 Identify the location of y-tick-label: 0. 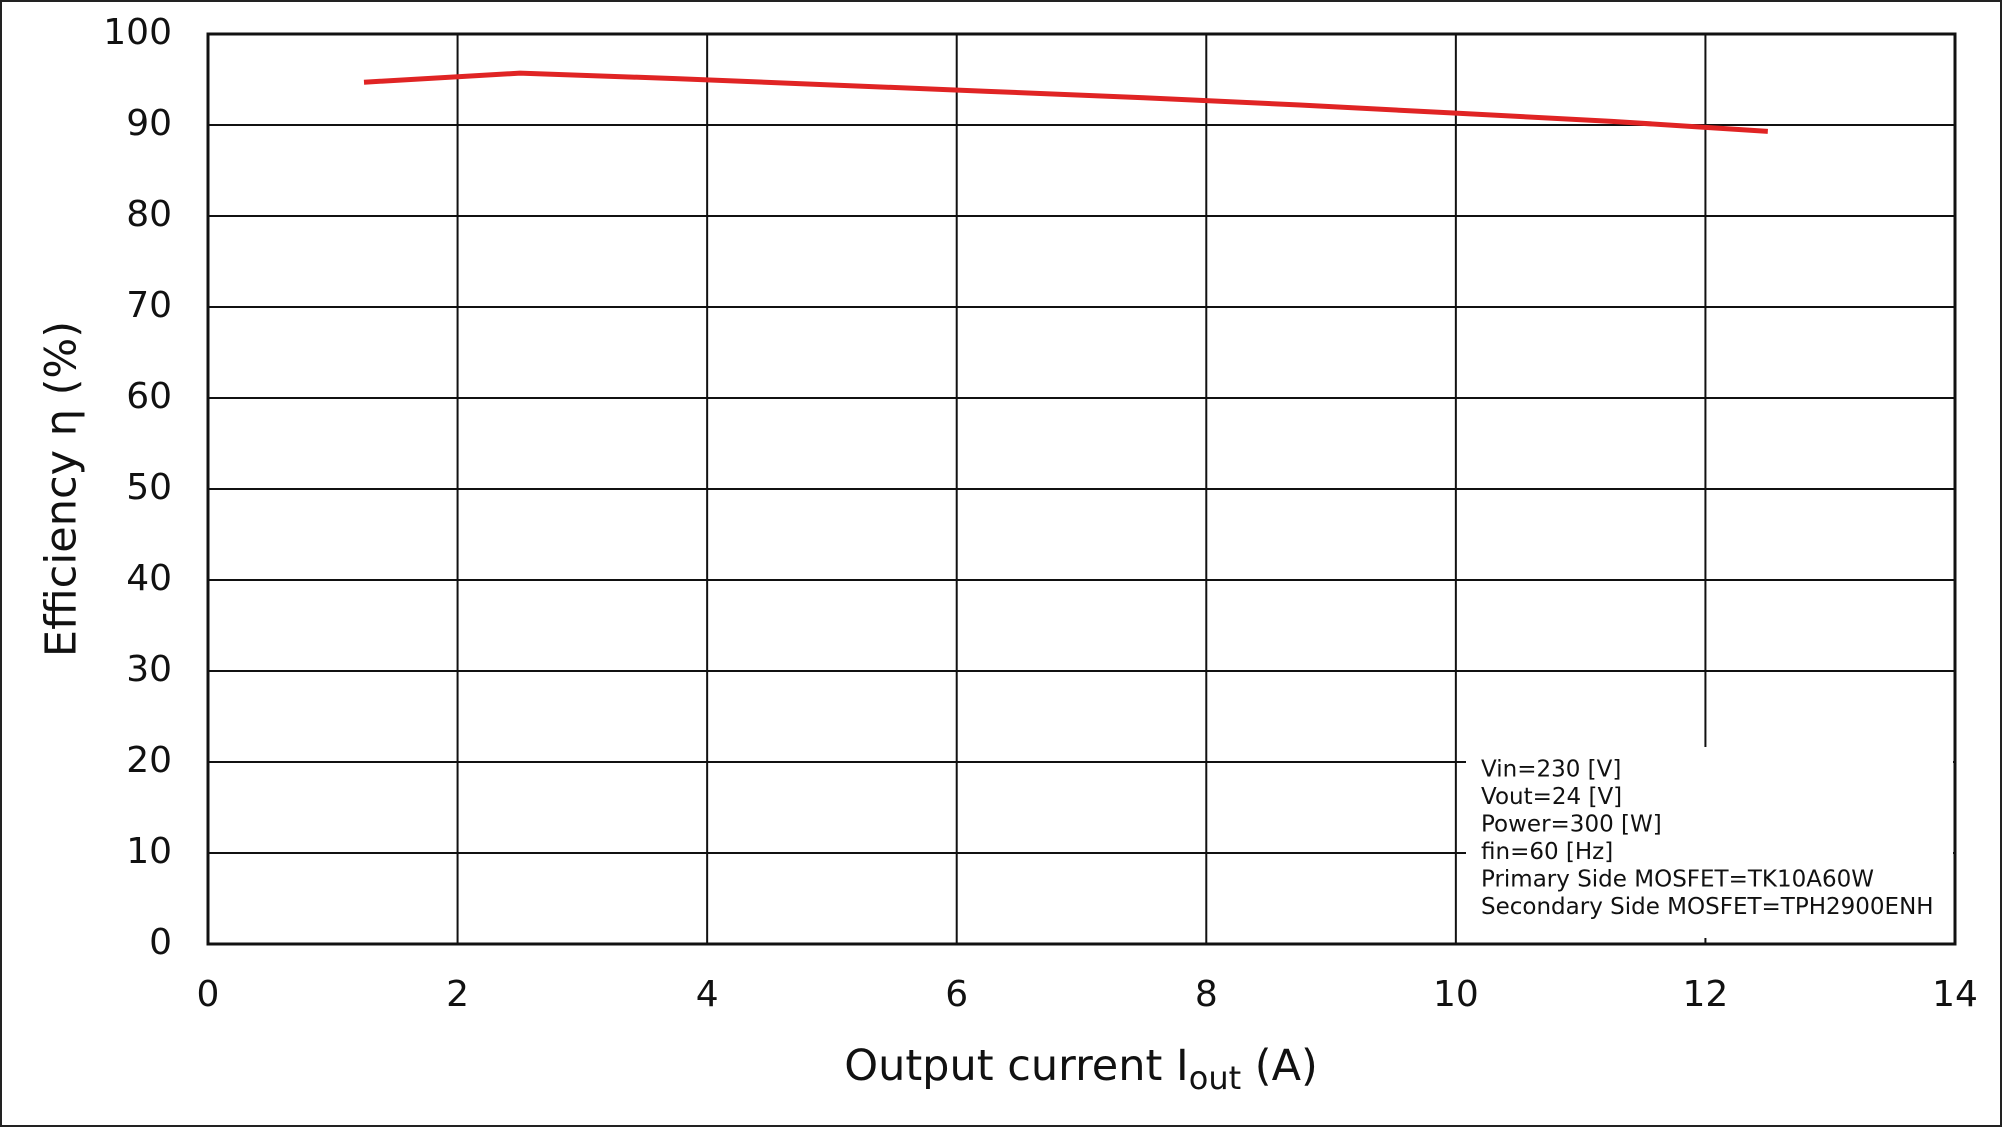
(160, 942).